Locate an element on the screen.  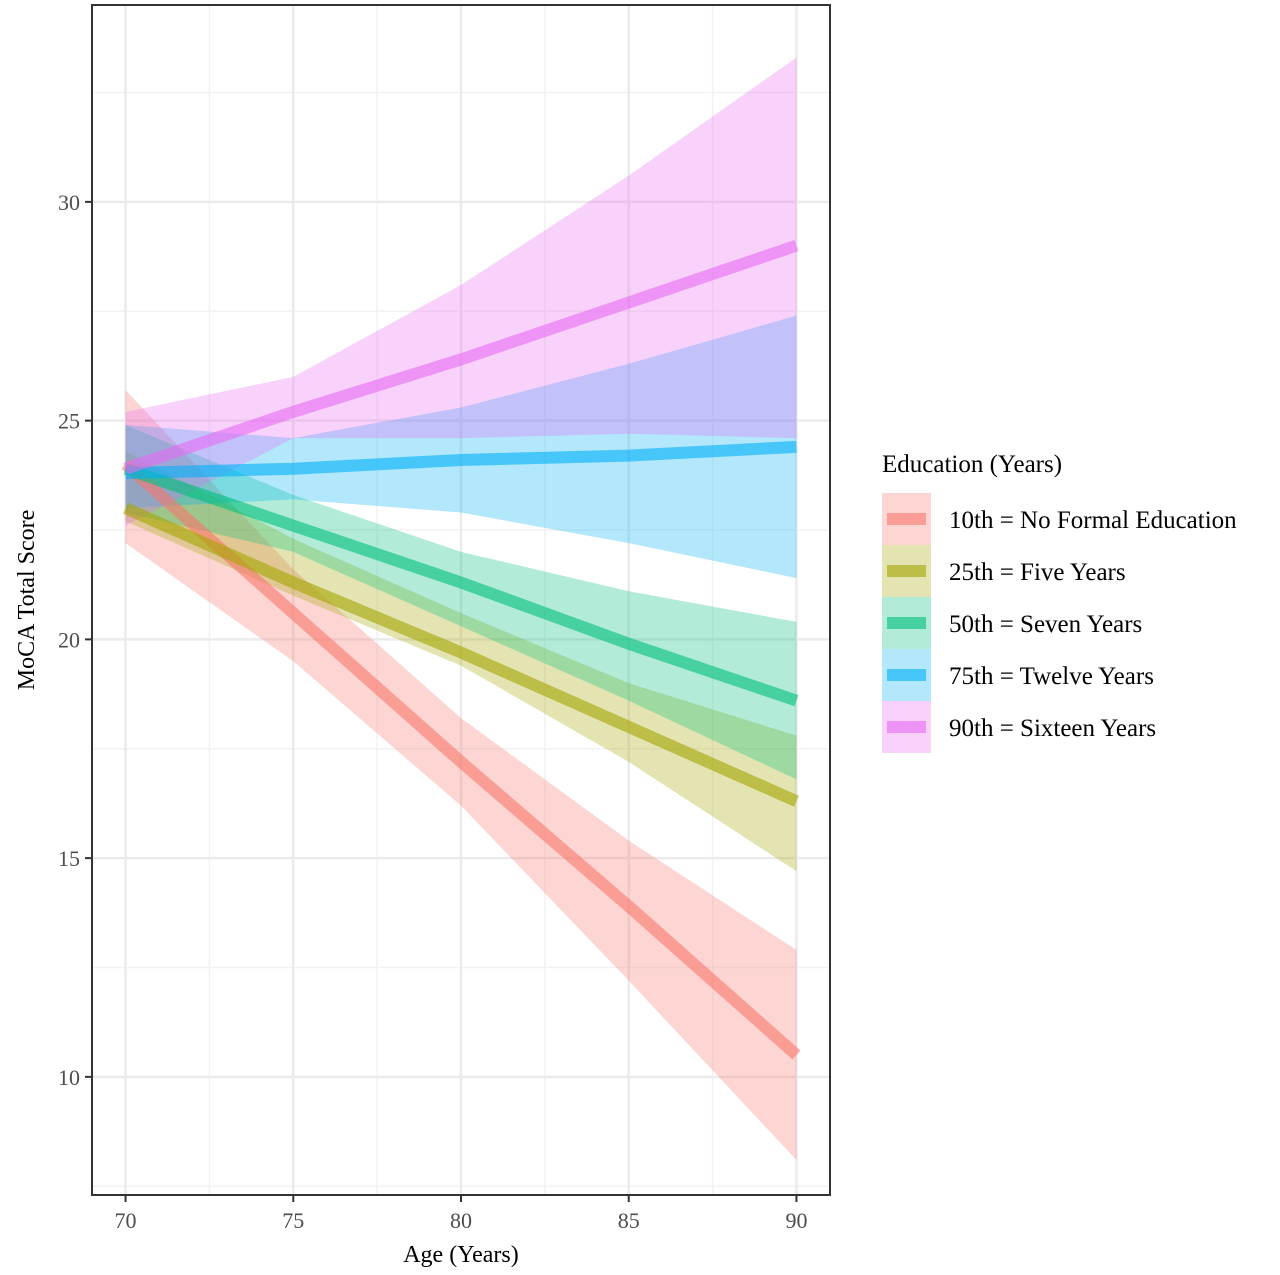
legend-item-5: 90th = Sixteen Years is located at coordinates (1019, 727).